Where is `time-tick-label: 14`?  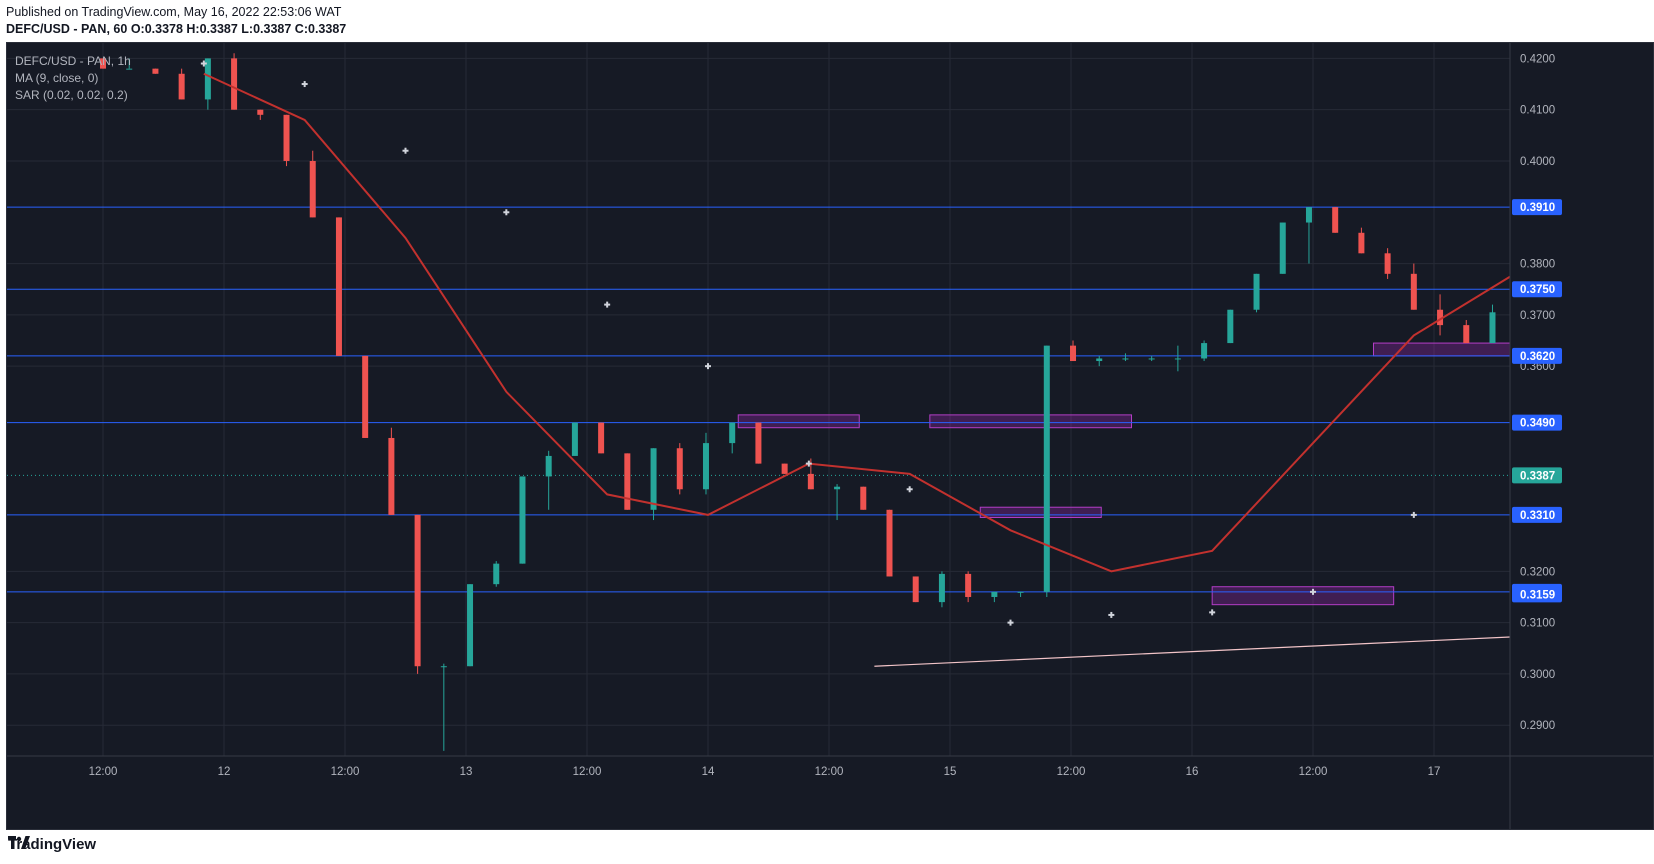
time-tick-label: 14 is located at coordinates (708, 772).